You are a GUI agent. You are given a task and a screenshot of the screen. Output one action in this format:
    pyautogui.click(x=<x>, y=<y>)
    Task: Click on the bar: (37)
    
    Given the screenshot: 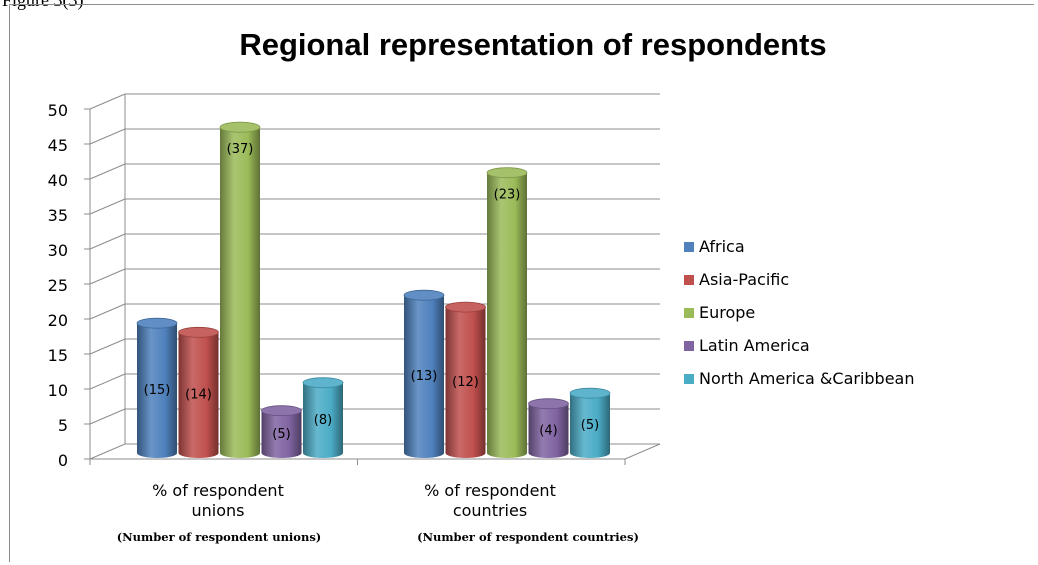 What is the action you would take?
    pyautogui.click(x=240, y=289)
    